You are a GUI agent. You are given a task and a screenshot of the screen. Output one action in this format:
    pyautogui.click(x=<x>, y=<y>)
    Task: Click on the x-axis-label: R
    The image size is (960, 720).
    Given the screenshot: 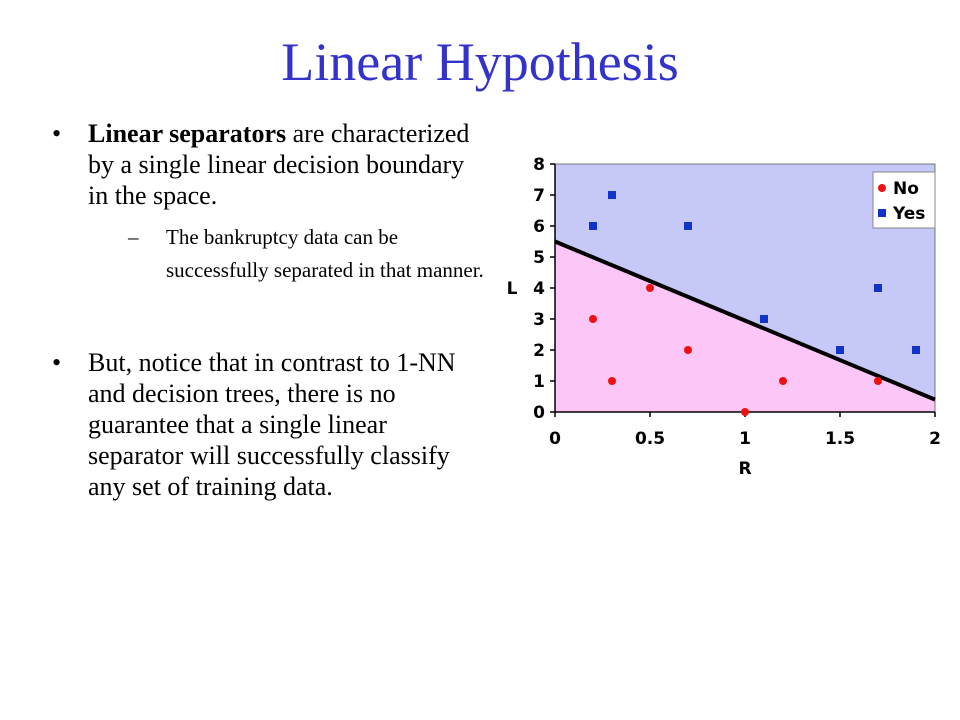 What is the action you would take?
    pyautogui.click(x=744, y=469)
    